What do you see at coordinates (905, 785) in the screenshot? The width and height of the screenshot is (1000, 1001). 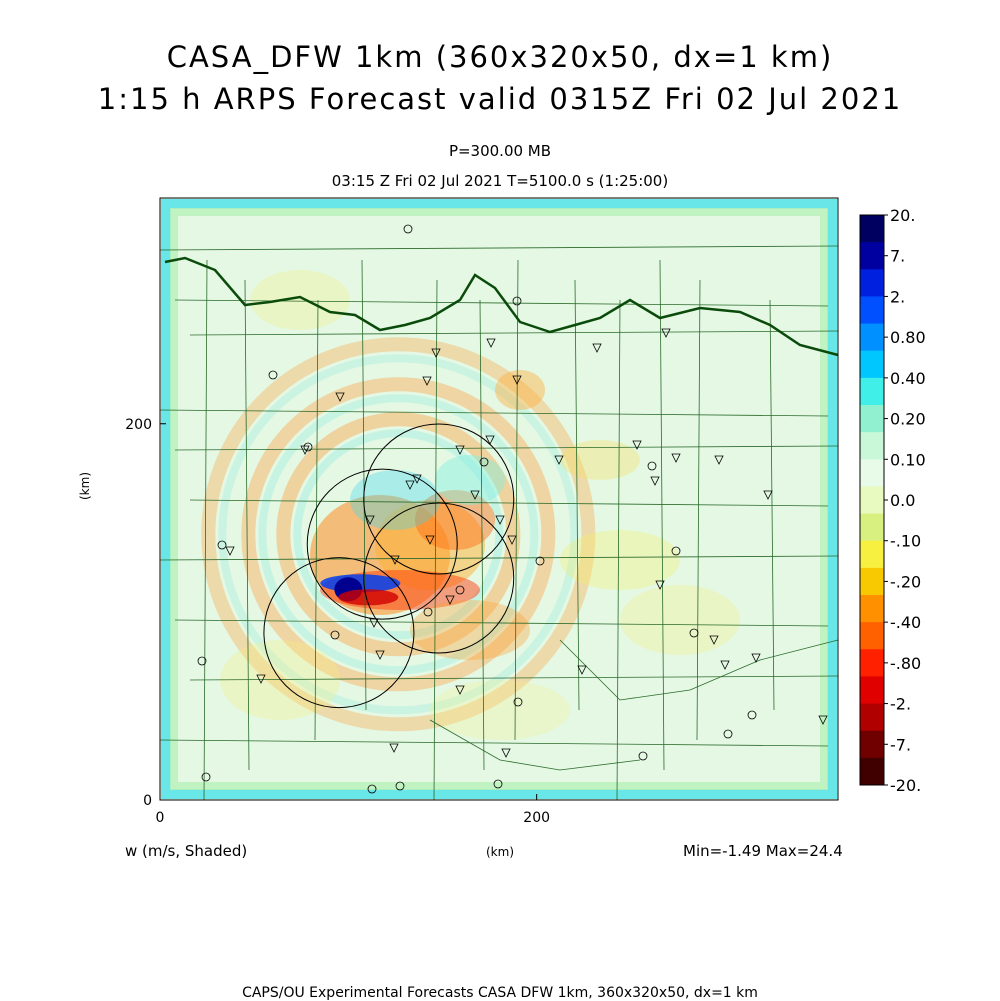 I see `colorbar-label: -20.` at bounding box center [905, 785].